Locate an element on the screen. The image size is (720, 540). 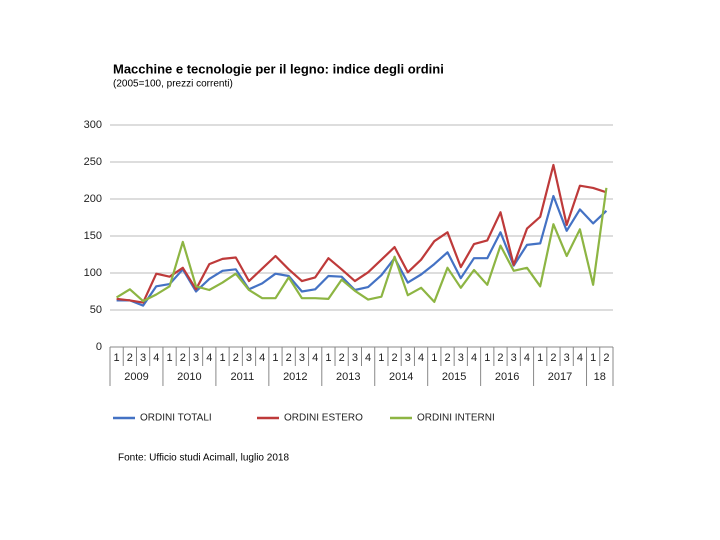
year-label: 2015 is located at coordinates (454, 377).